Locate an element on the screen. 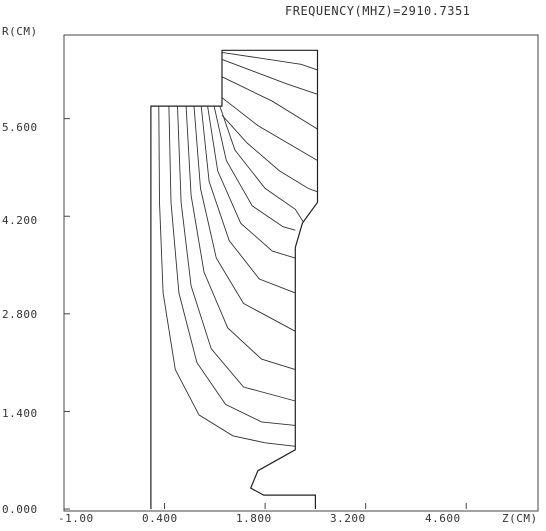  frequency-title: FREQUENCY(MHZ)=2910.7351 is located at coordinates (378, 11).